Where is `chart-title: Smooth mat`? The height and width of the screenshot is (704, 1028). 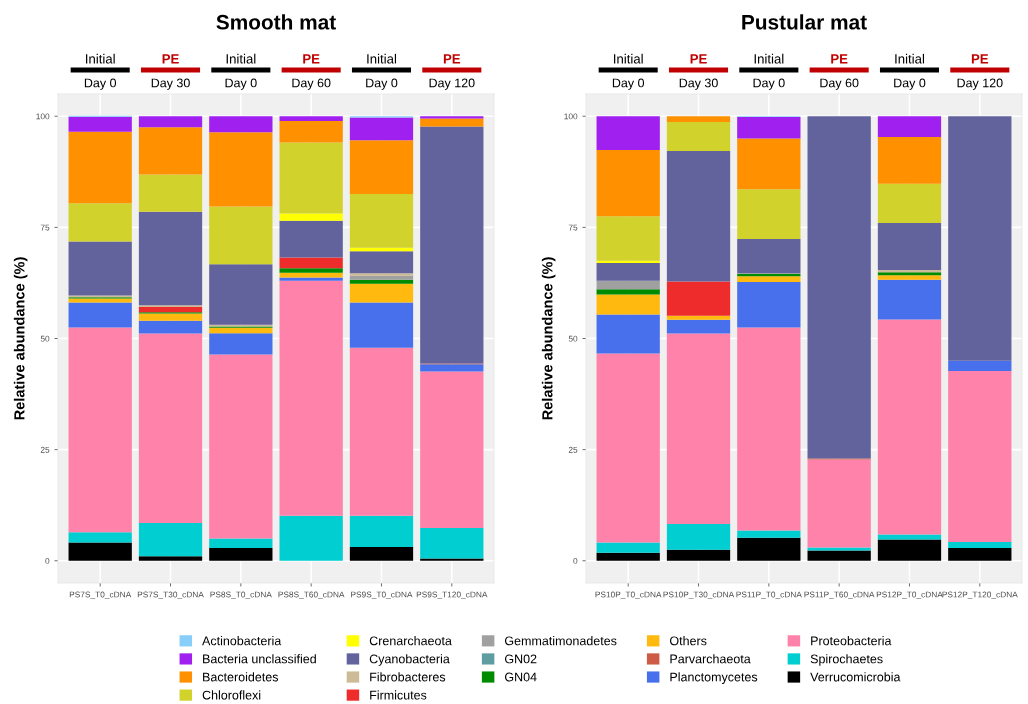
chart-title: Smooth mat is located at coordinates (276, 22).